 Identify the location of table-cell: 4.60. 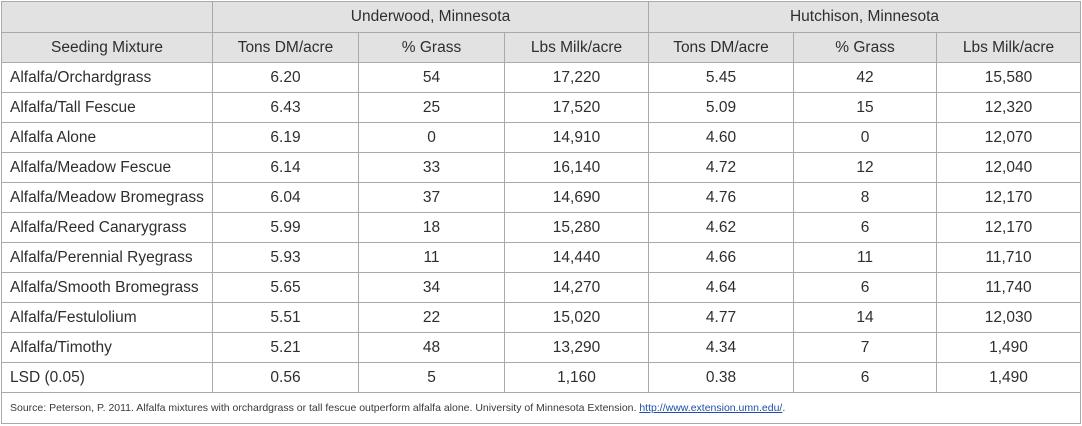
(721, 137).